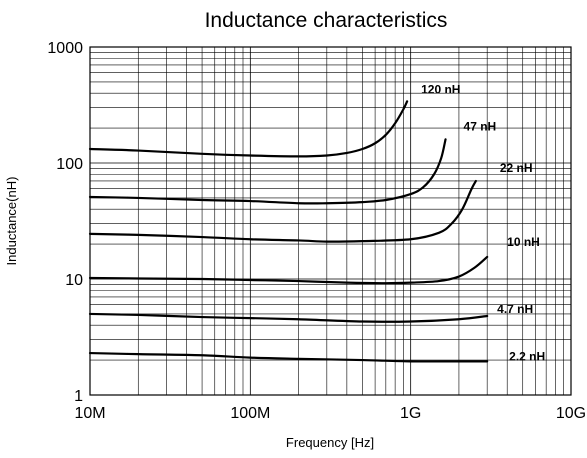  I want to click on chart-title: Inductance characteristics, so click(326, 20).